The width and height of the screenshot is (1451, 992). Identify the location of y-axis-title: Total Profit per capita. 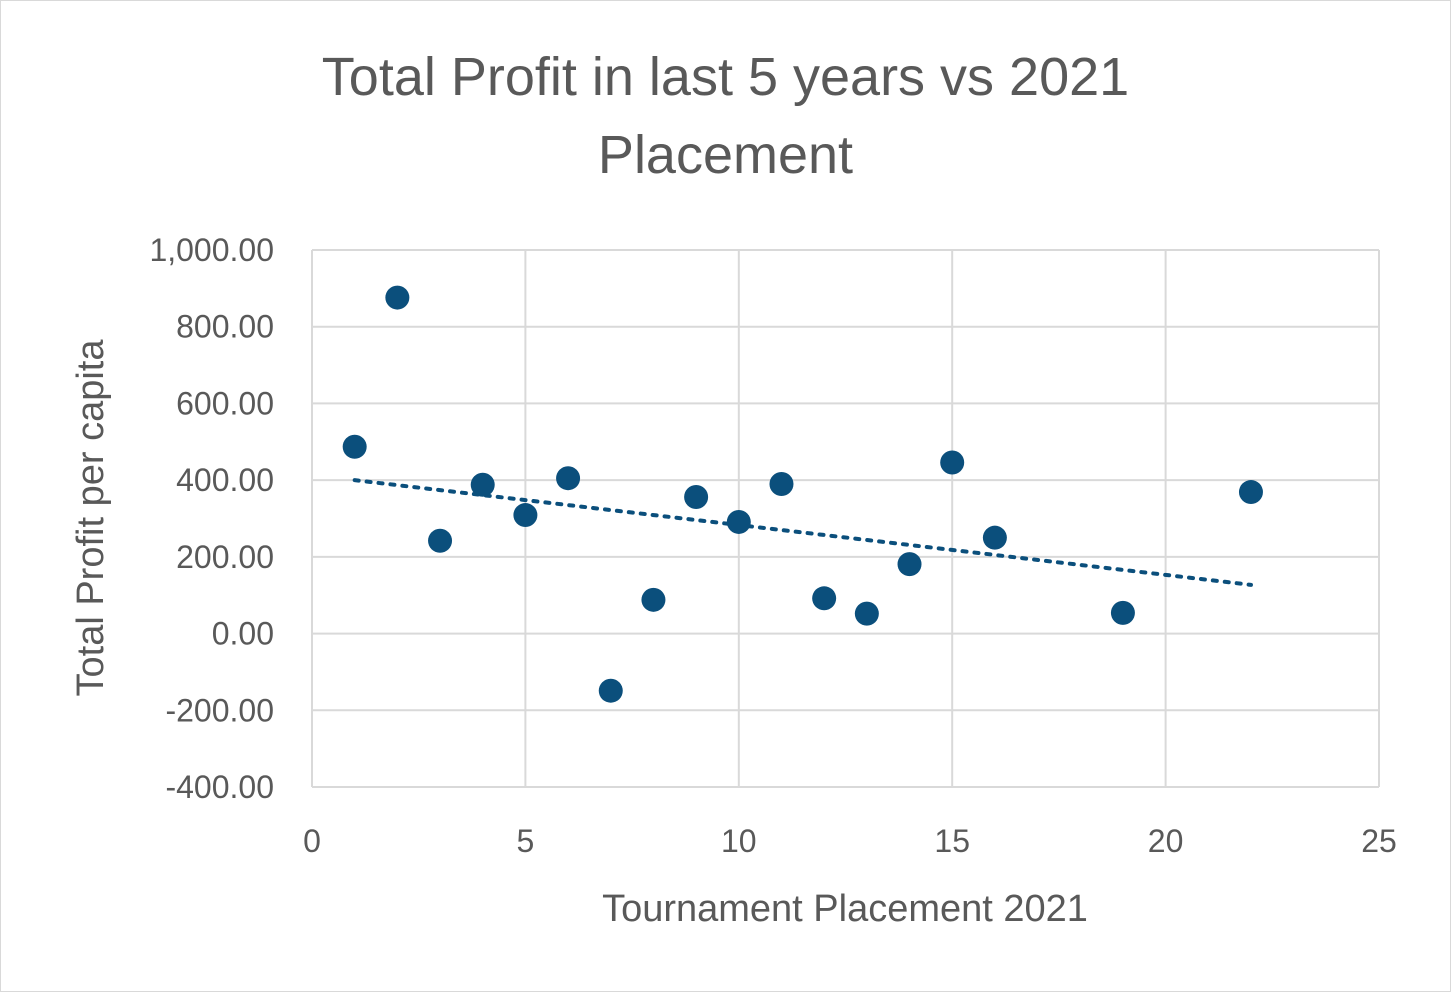
(91, 518).